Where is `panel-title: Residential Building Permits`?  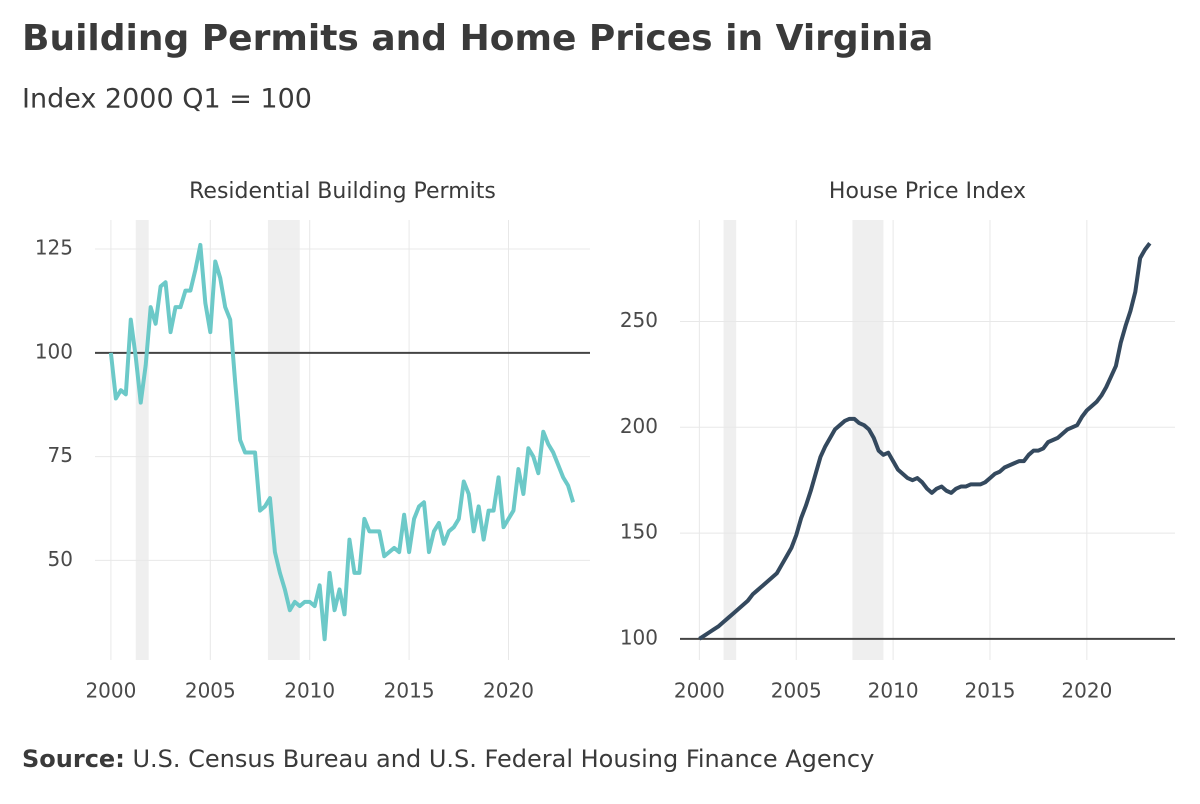
panel-title: Residential Building Permits is located at coordinates (342, 191).